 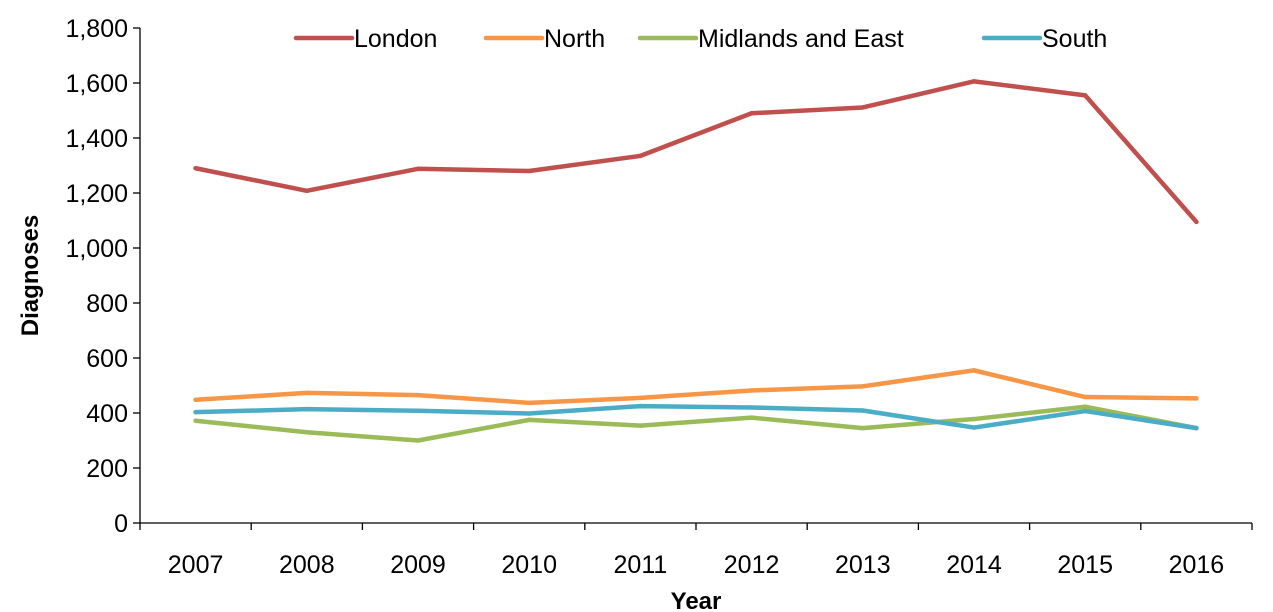 What do you see at coordinates (103, 276) in the screenshot?
I see `y-axis: 0 200 400 600 800 1,000 1,200 1,400 1,600 1,800` at bounding box center [103, 276].